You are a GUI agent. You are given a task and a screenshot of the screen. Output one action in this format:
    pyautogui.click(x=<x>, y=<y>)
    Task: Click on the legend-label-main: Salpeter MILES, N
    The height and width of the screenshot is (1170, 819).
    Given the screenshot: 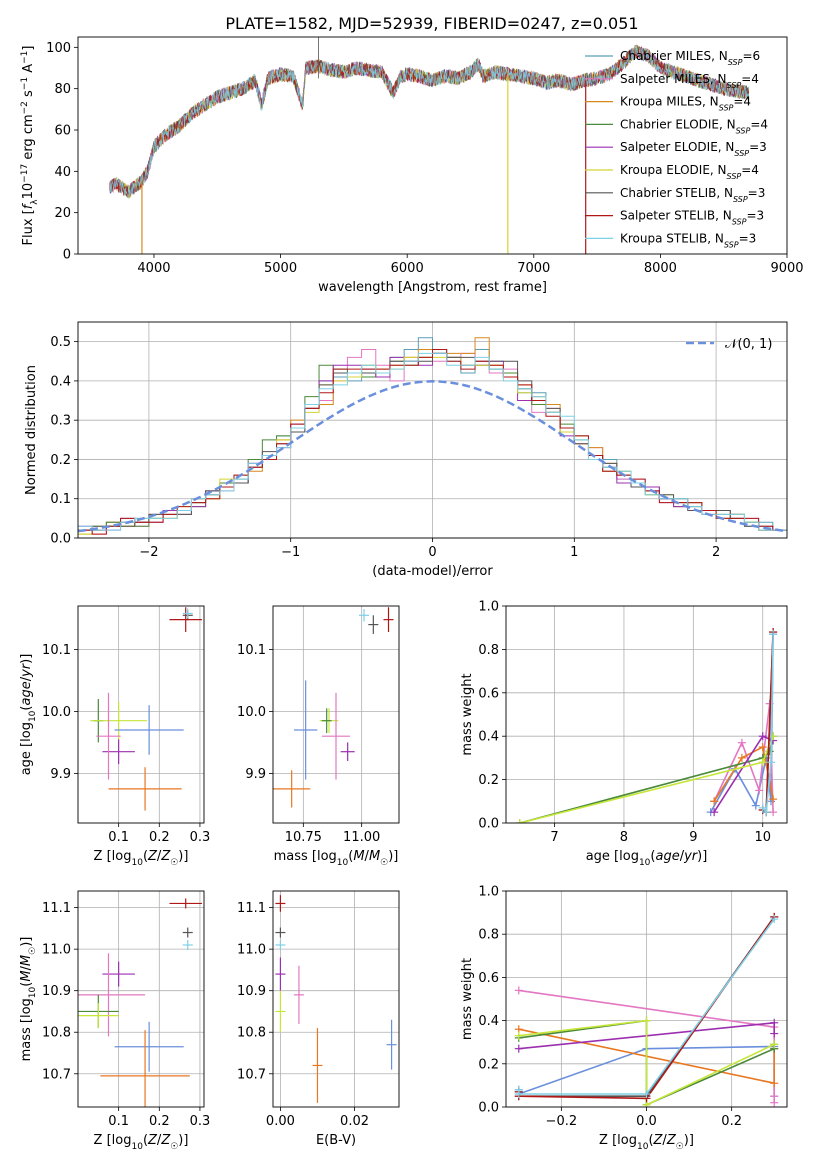 What is the action you would take?
    pyautogui.click(x=673, y=79)
    